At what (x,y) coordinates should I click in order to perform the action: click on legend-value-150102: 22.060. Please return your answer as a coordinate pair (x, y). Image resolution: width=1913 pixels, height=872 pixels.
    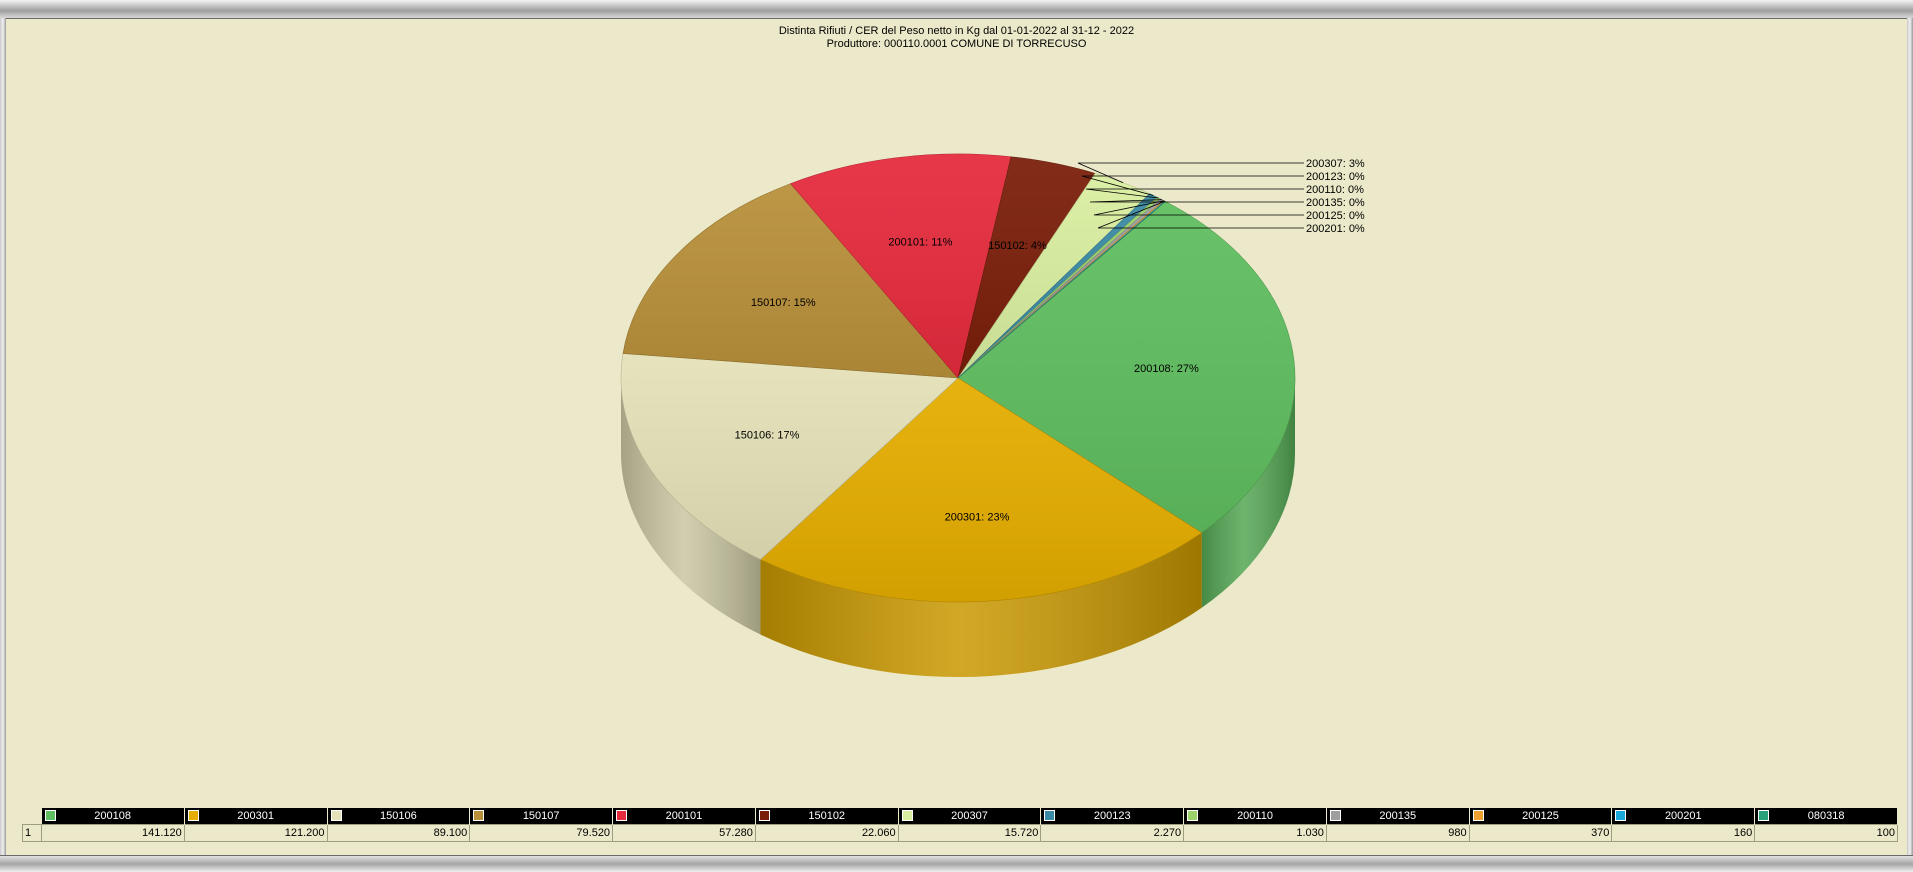
    Looking at the image, I should click on (826, 833).